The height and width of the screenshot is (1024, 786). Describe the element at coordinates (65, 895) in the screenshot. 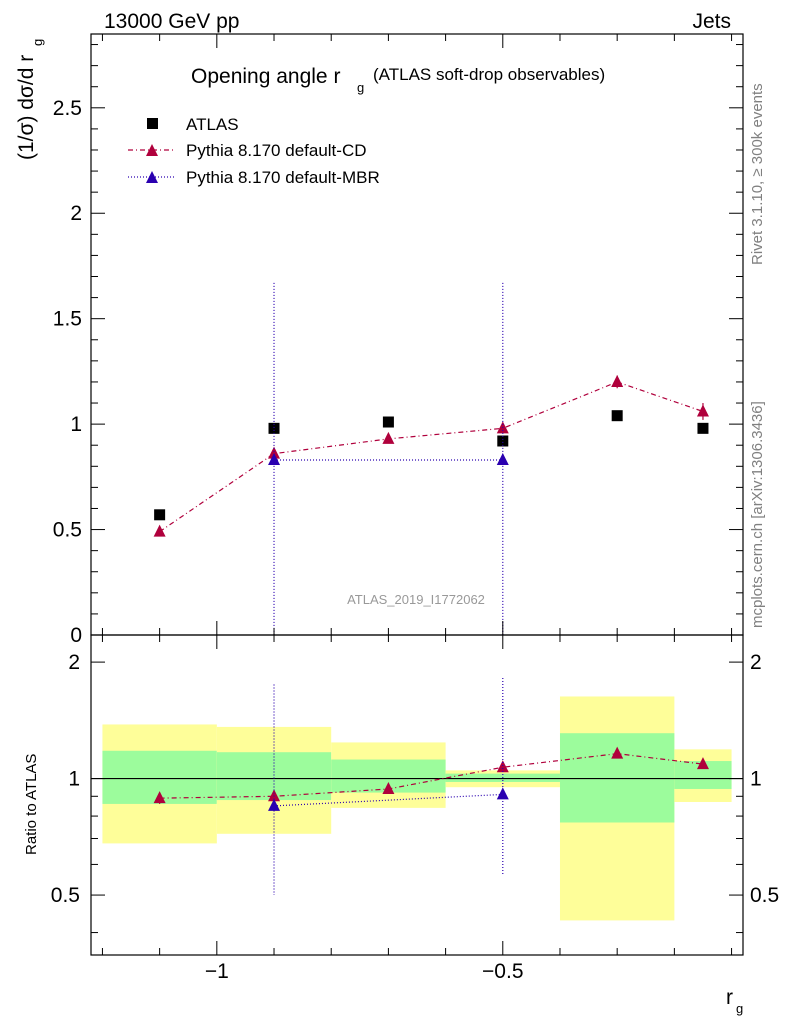

I see `ratio-y-tick-label-left-0: 0.5` at that location.